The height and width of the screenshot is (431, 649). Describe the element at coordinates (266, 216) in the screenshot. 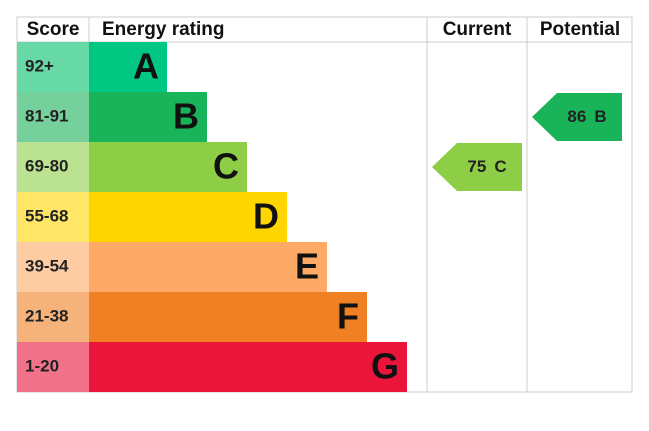

I see `rating-letter: D` at that location.